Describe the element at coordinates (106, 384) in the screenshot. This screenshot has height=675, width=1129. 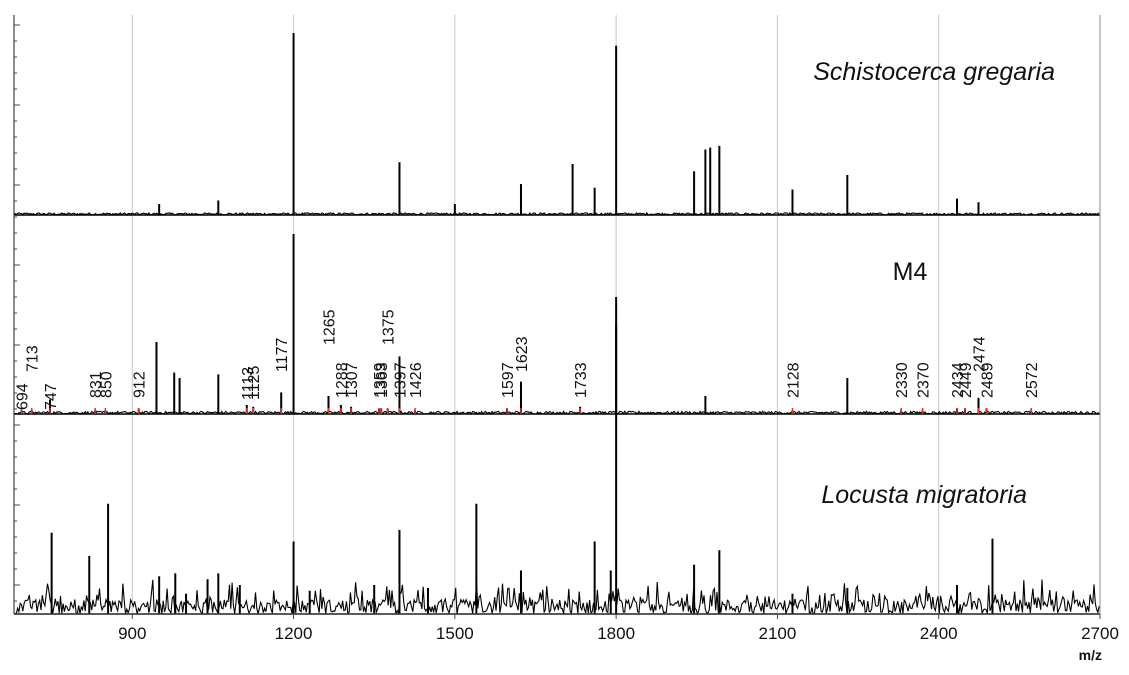
I see `peak-label-850: 850` at that location.